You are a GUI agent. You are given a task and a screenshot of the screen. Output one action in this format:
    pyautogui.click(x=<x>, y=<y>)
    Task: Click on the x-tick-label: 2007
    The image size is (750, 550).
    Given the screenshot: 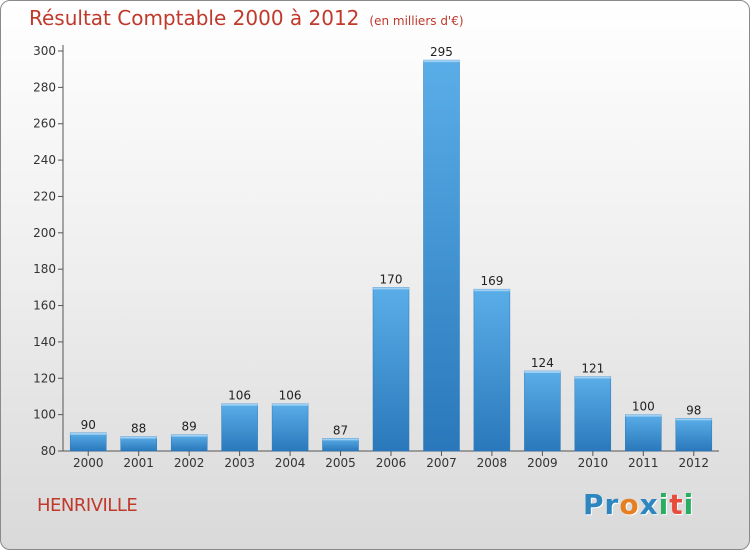 What is the action you would take?
    pyautogui.click(x=441, y=463)
    